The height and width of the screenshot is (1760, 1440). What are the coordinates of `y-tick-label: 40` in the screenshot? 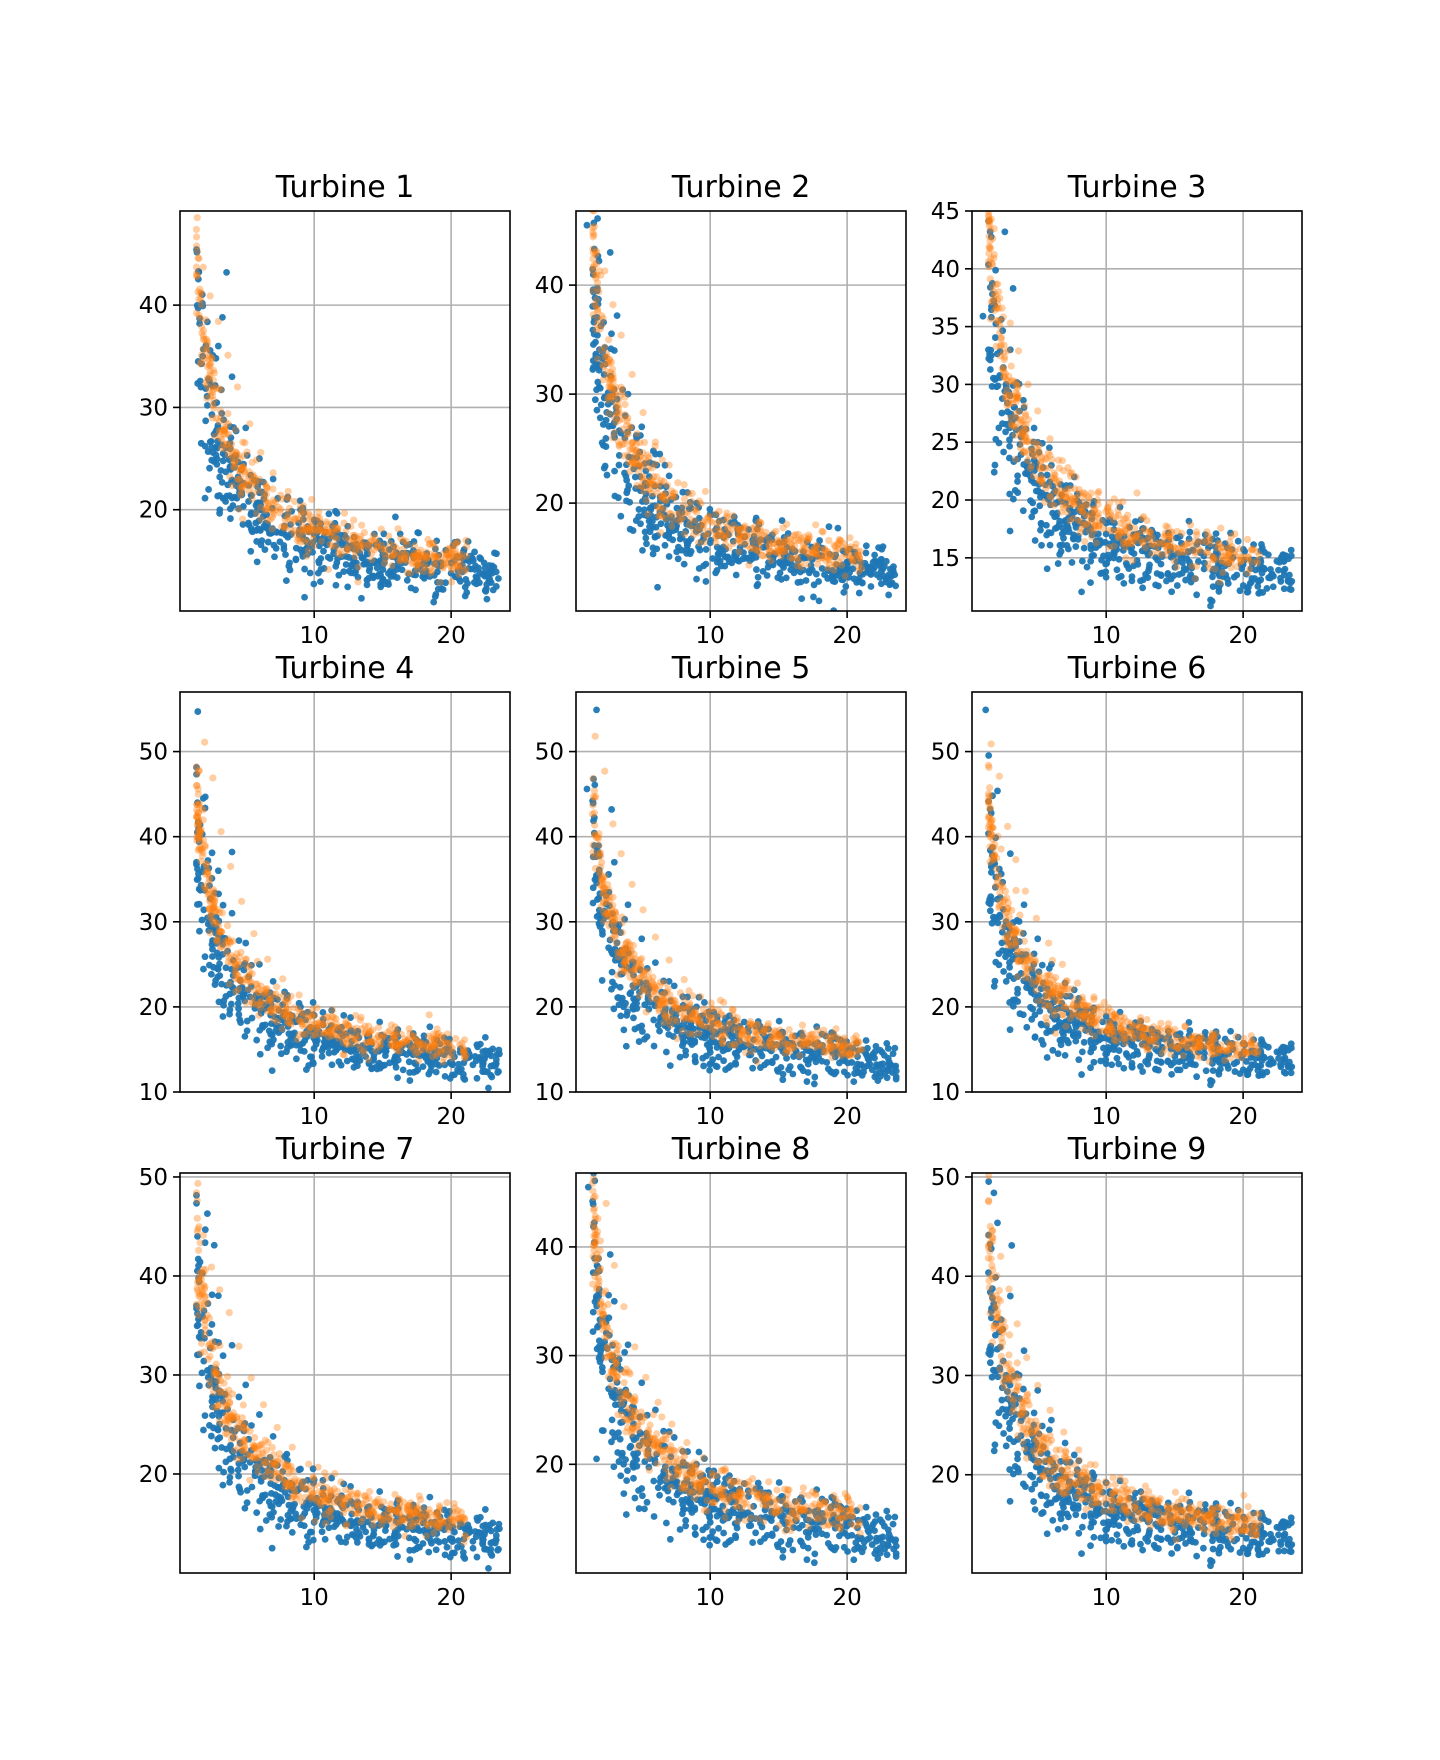 It's located at (549, 286).